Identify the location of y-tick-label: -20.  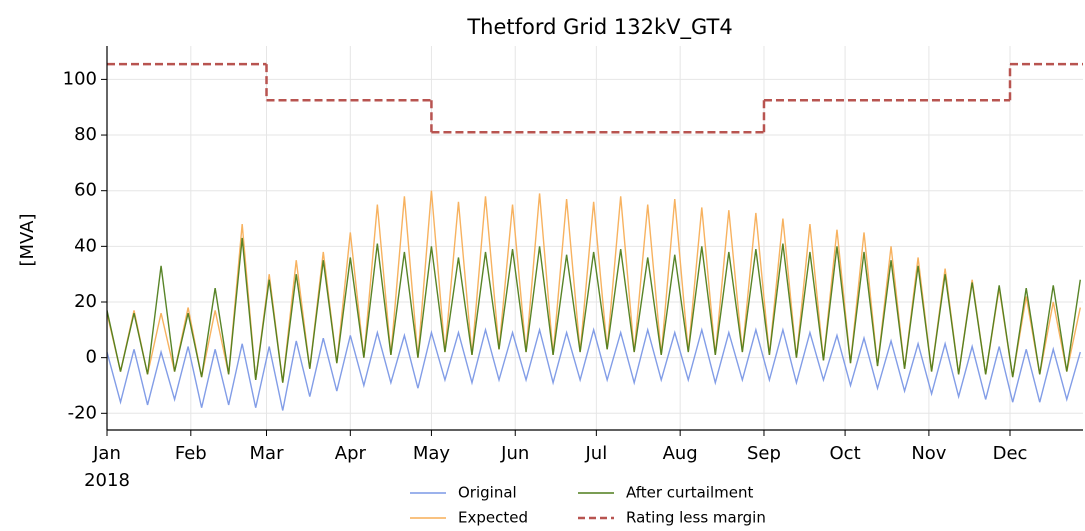
(82, 412).